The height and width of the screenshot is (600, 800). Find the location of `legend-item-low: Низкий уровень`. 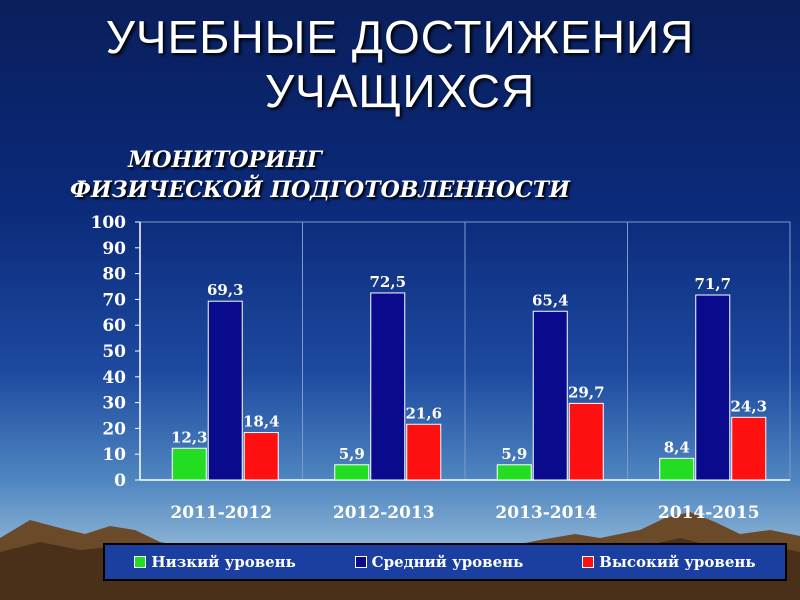

legend-item-low: Низкий уровень is located at coordinates (215, 562).